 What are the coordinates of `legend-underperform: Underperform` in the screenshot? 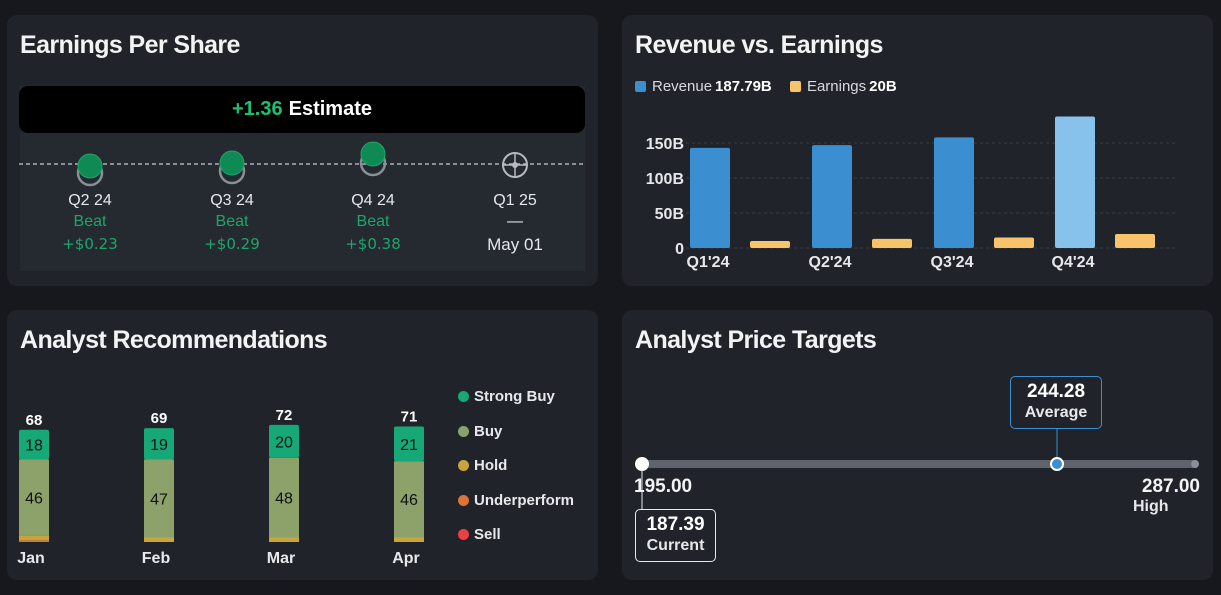 It's located at (516, 509).